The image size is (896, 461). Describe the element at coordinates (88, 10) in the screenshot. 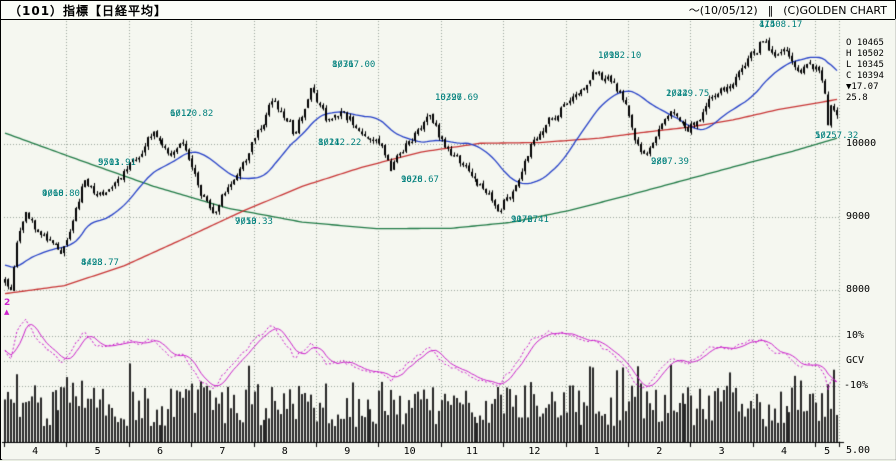

I see `chart-title: （101）指標【日経平均】` at that location.